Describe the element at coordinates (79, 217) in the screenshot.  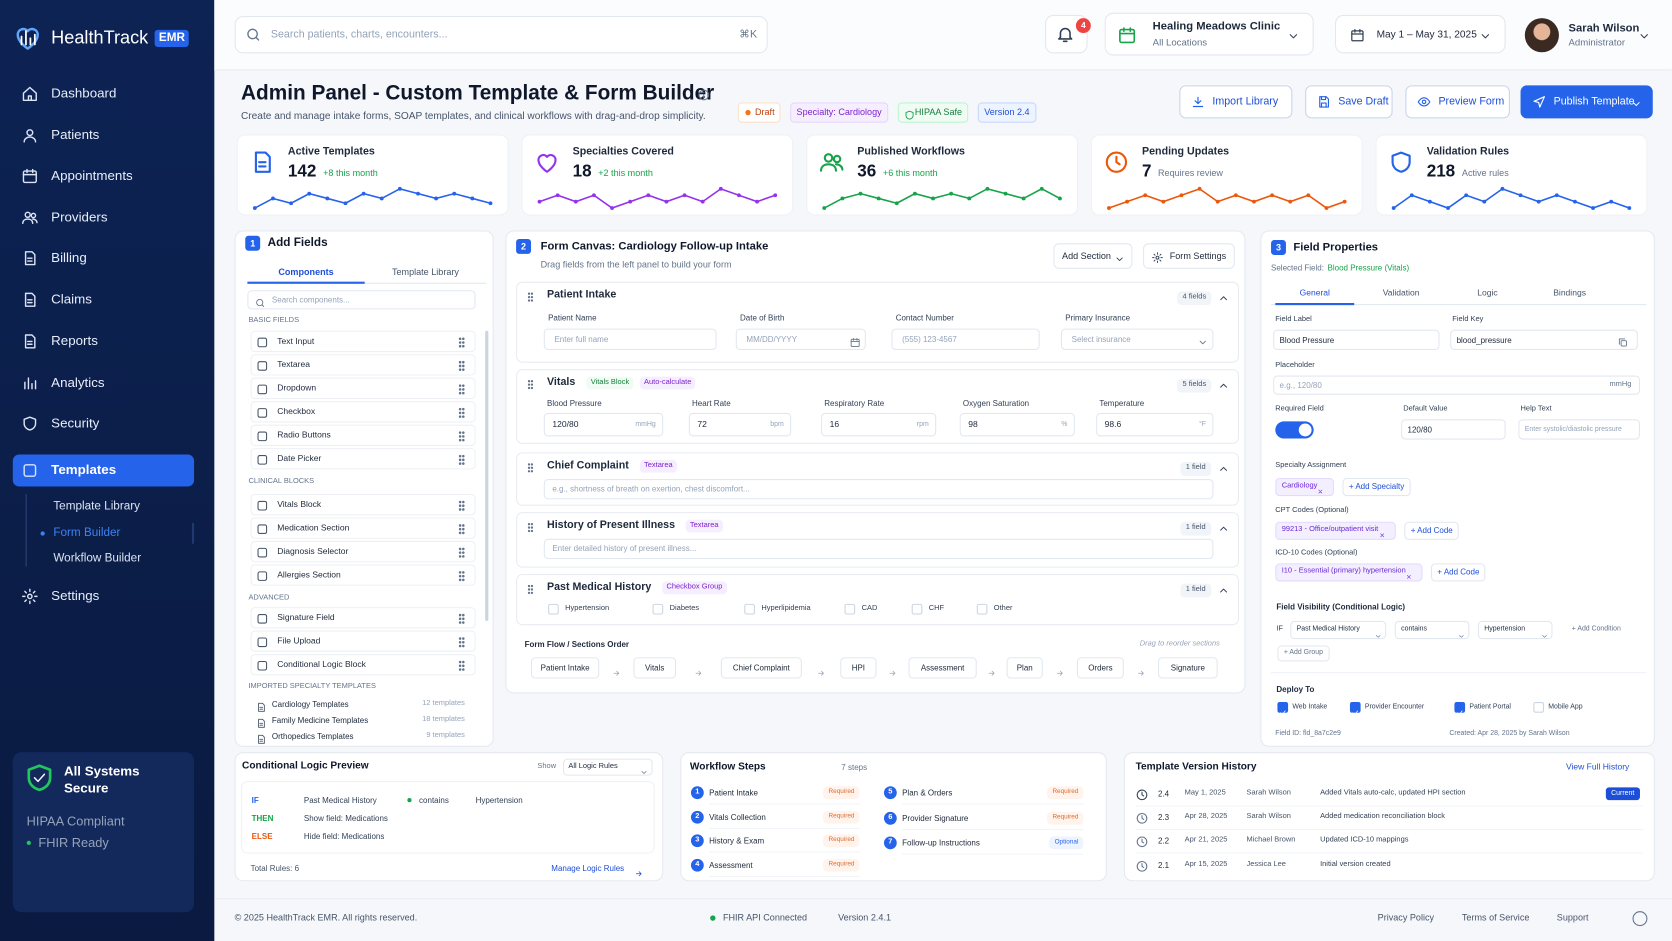
I see `nav-item: Providers` at that location.